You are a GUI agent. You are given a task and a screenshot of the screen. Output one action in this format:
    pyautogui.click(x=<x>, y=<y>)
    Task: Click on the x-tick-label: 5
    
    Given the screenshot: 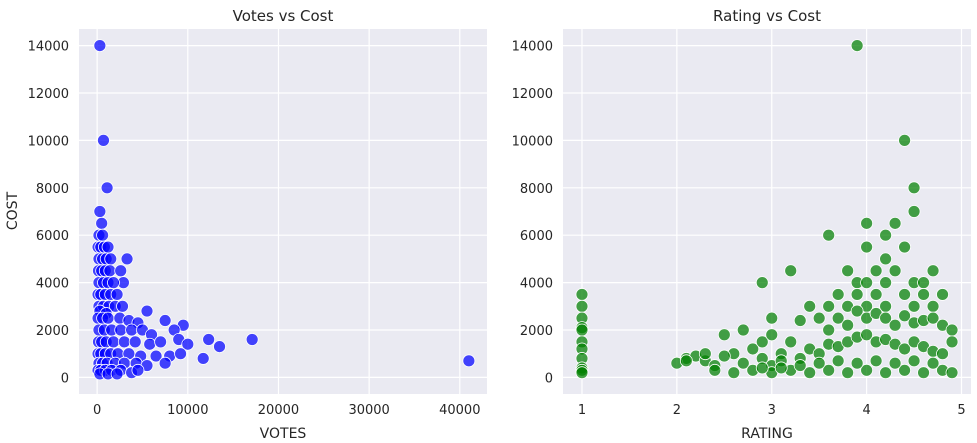 What is the action you would take?
    pyautogui.click(x=961, y=410)
    